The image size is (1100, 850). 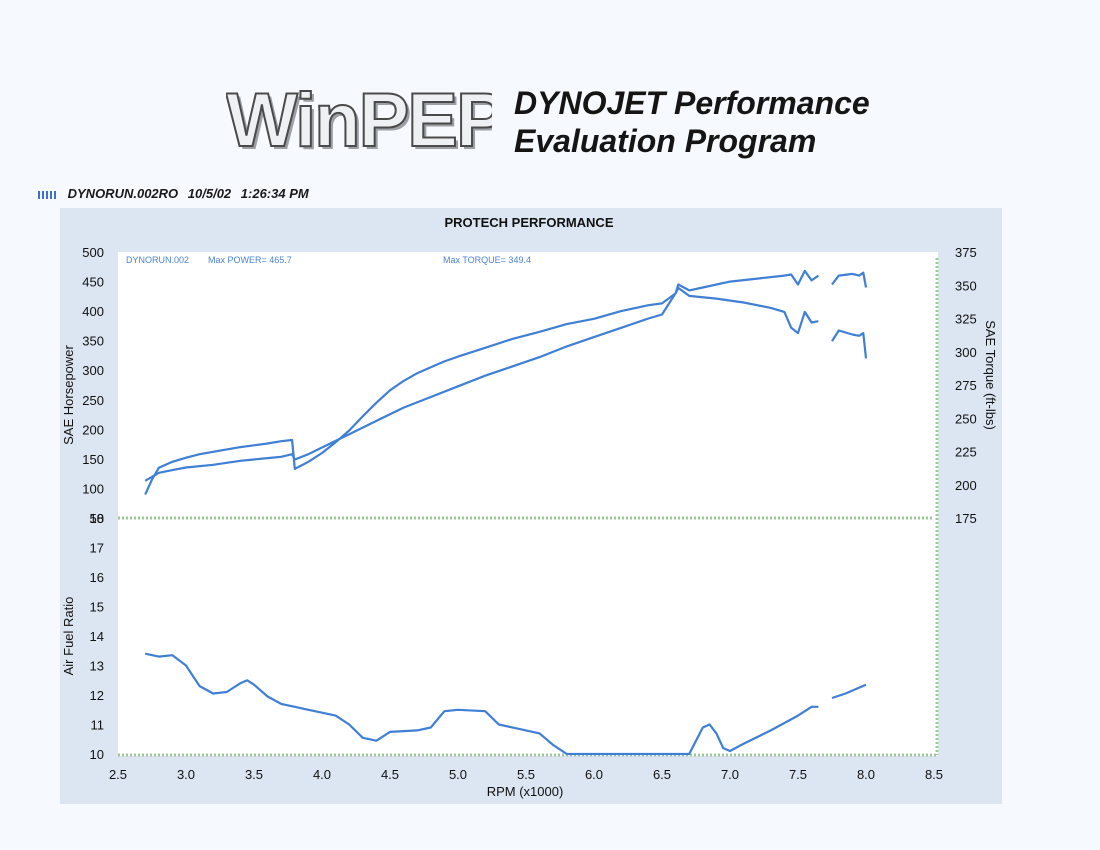 What do you see at coordinates (966, 418) in the screenshot?
I see `tick-label-torque: 250` at bounding box center [966, 418].